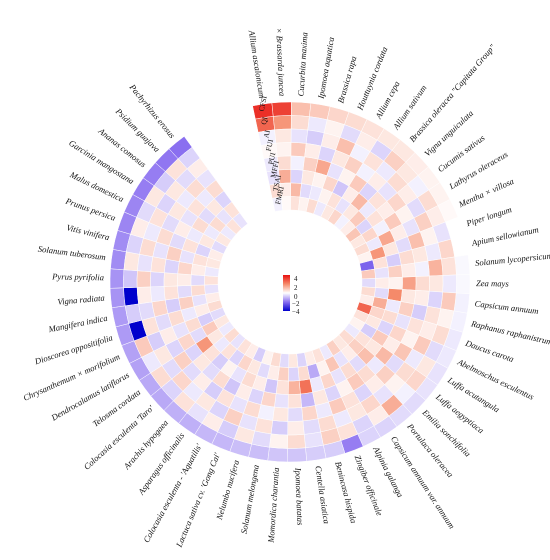 This screenshot has height=560, width=550. Describe the element at coordinates (212, 289) in the screenshot. I see `heatmap-cell-vigna-radiata-fmri` at that location.